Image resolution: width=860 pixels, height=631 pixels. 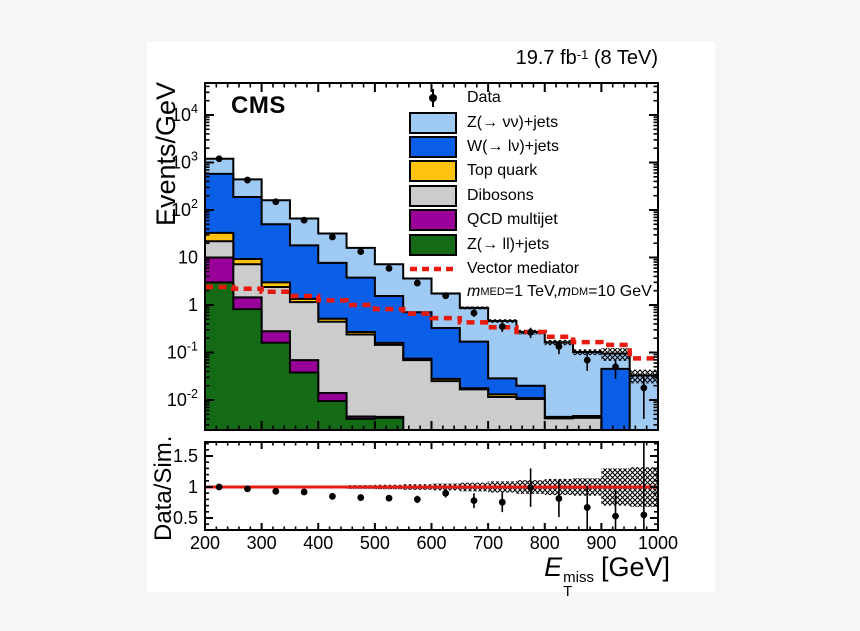 I want to click on marker-dot, so click(x=433, y=98).